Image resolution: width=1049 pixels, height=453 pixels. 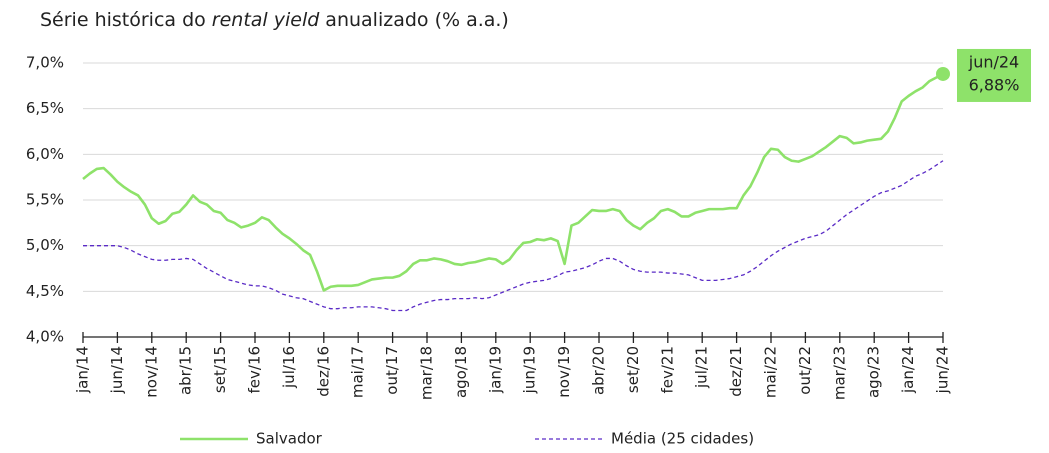 I want to click on x-tick-label: jun/24, so click(x=943, y=370).